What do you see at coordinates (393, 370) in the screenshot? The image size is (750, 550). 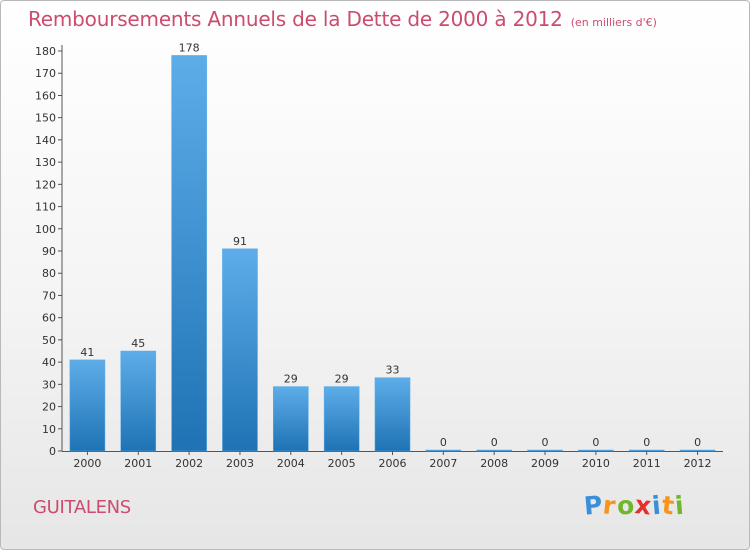 I see `data-label: 33` at bounding box center [393, 370].